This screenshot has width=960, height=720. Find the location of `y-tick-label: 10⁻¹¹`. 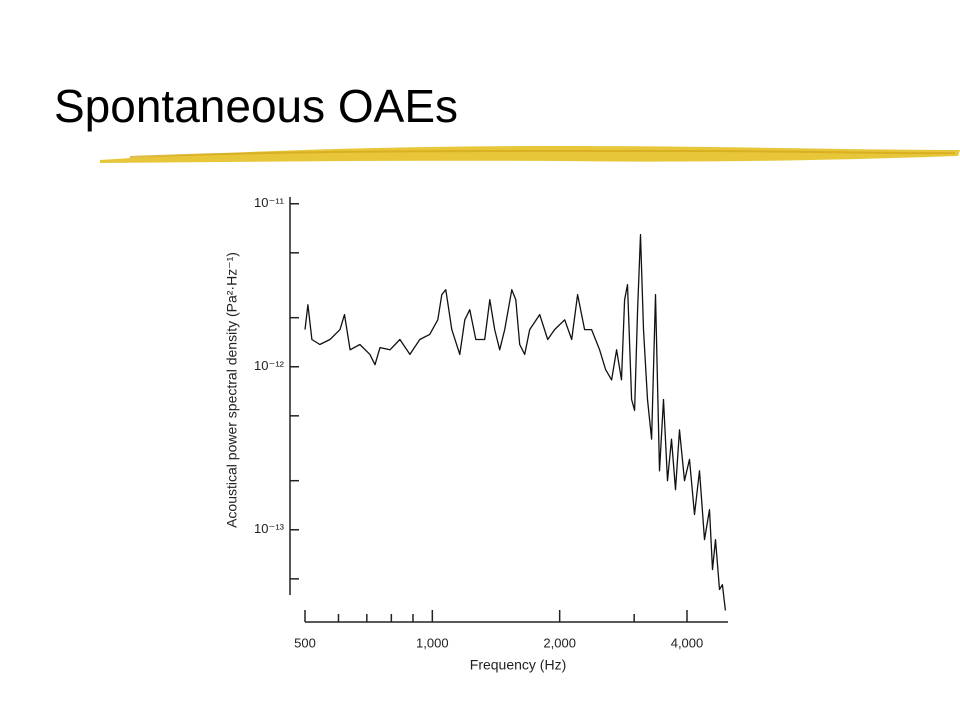

y-tick-label: 10⁻¹¹ is located at coordinates (269, 202).